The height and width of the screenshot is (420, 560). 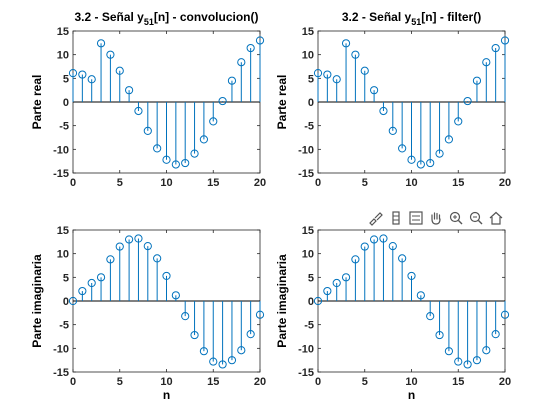 What do you see at coordinates (377, 17) in the screenshot?
I see `title-prefix: 3.2 - Señal y` at bounding box center [377, 17].